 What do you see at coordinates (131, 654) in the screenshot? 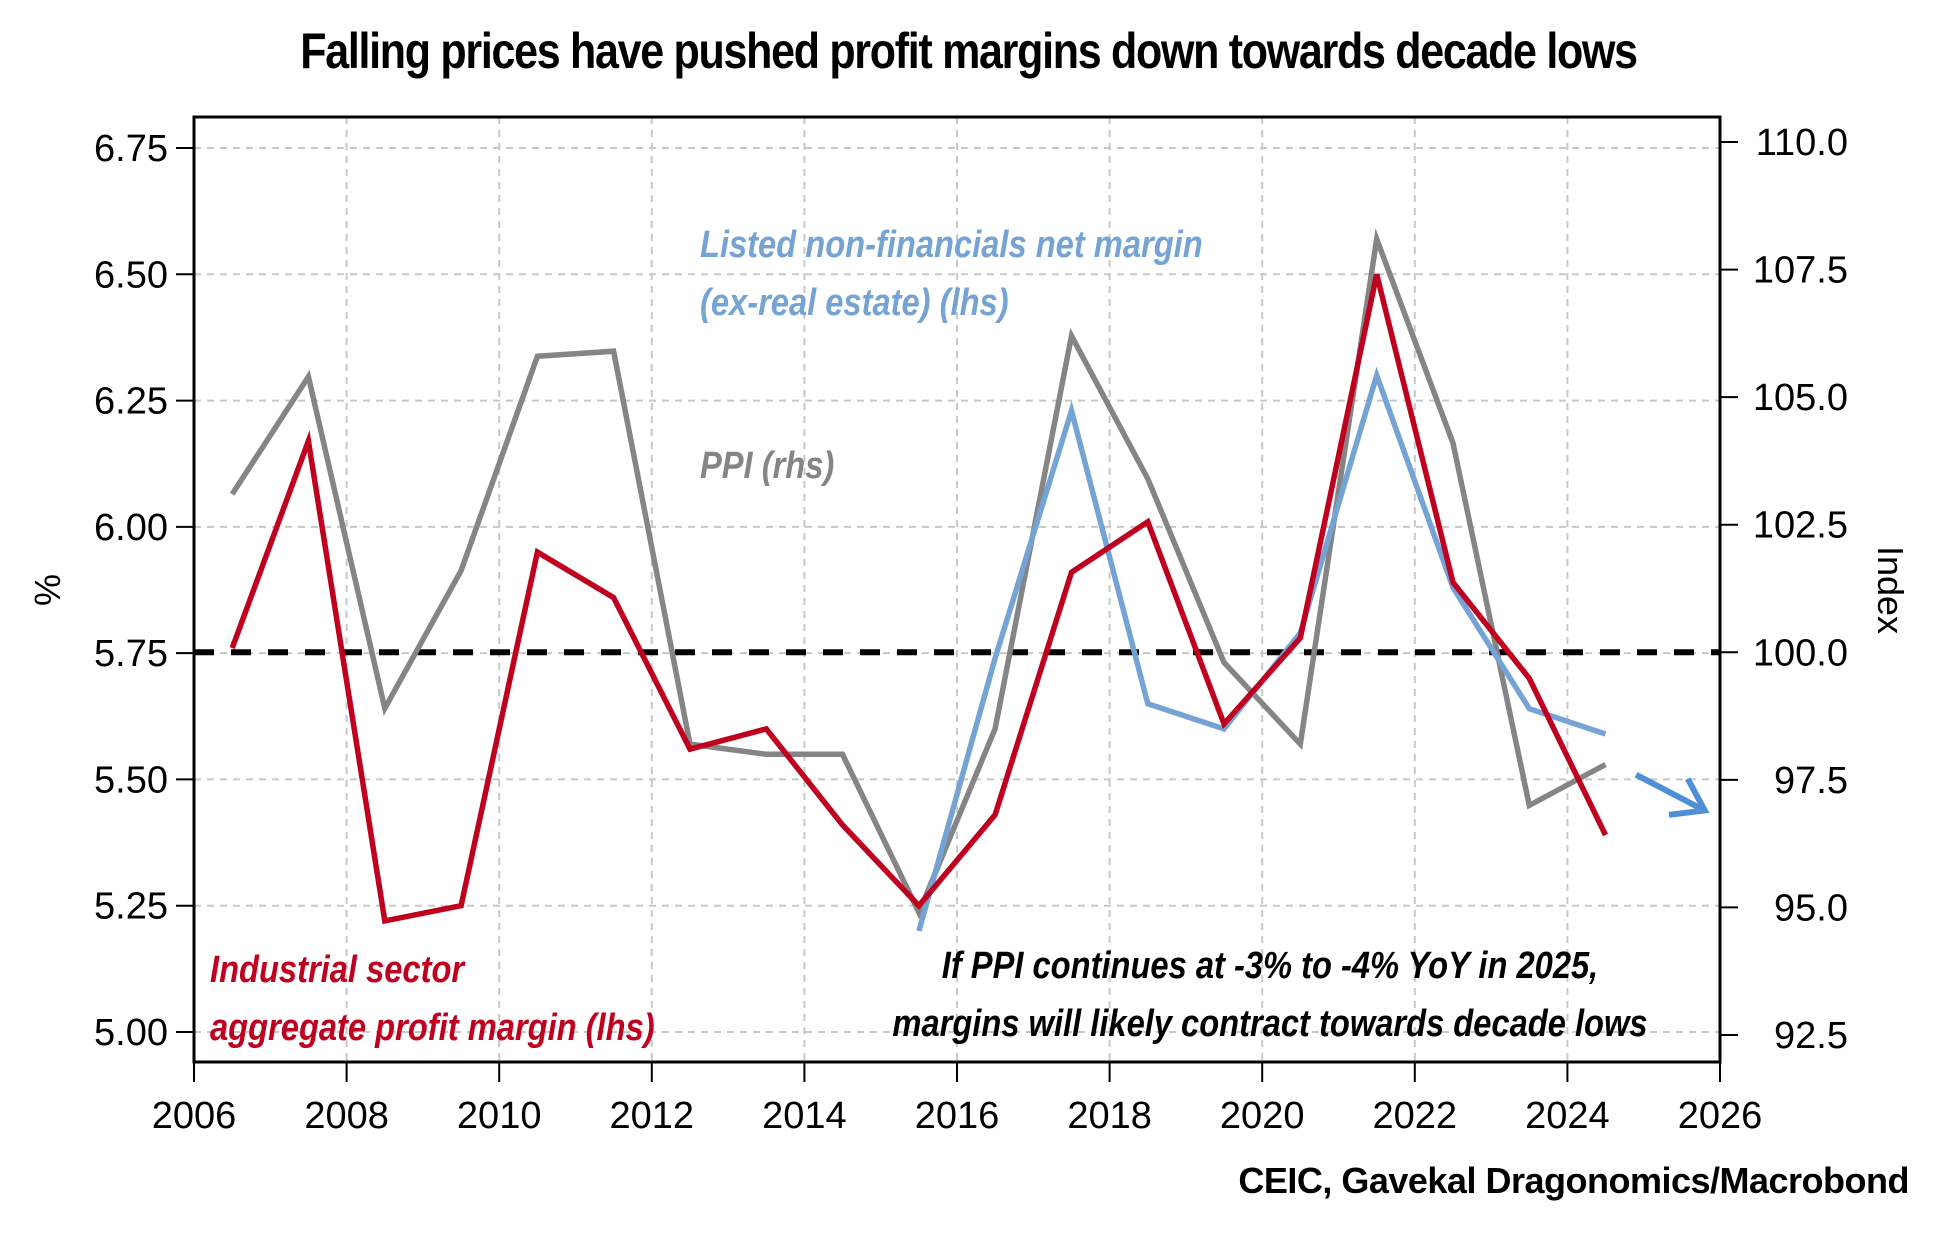
I see `y-left-tick-label: 5.75` at bounding box center [131, 654].